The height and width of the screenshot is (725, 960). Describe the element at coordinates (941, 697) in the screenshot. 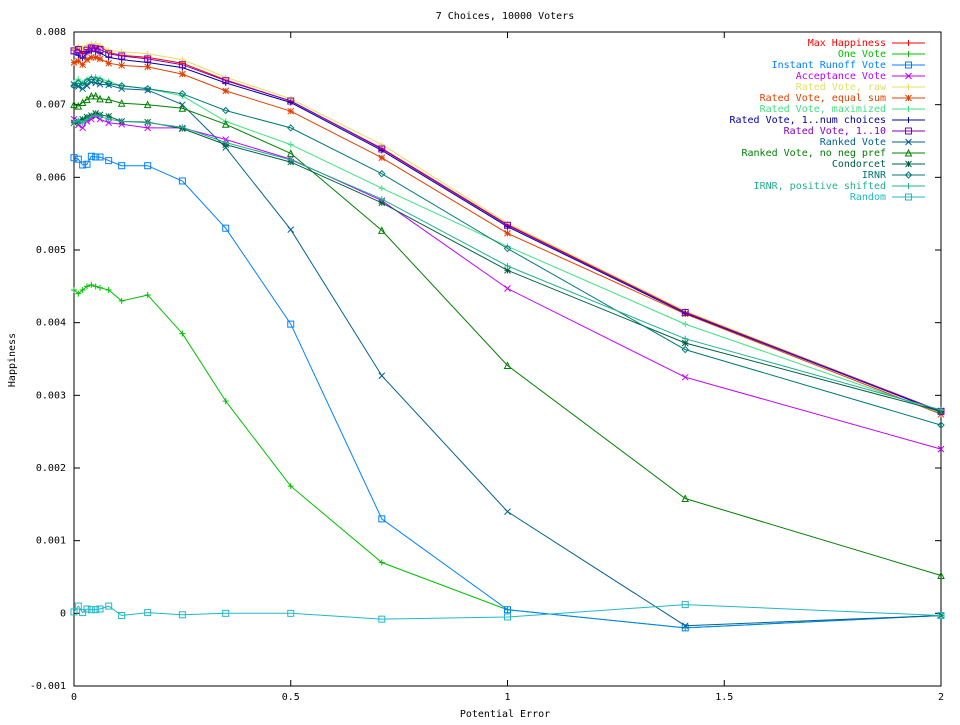

I see `x-tick-label: 2` at that location.